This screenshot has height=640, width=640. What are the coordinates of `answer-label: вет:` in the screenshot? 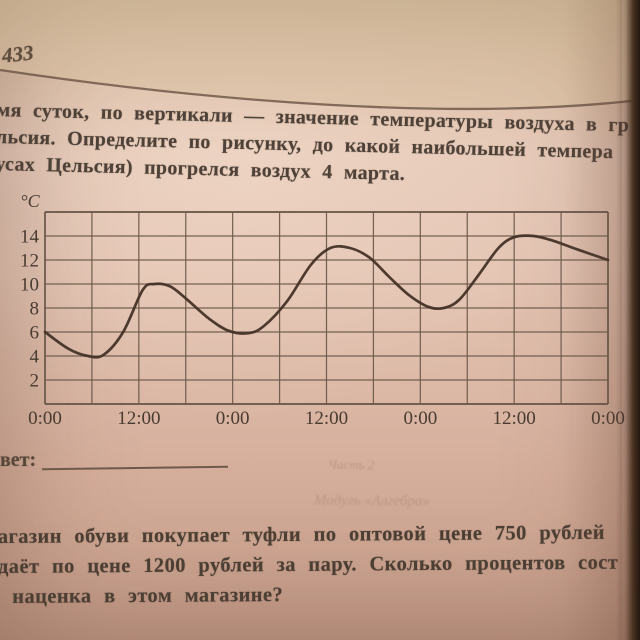 It's located at (18, 460).